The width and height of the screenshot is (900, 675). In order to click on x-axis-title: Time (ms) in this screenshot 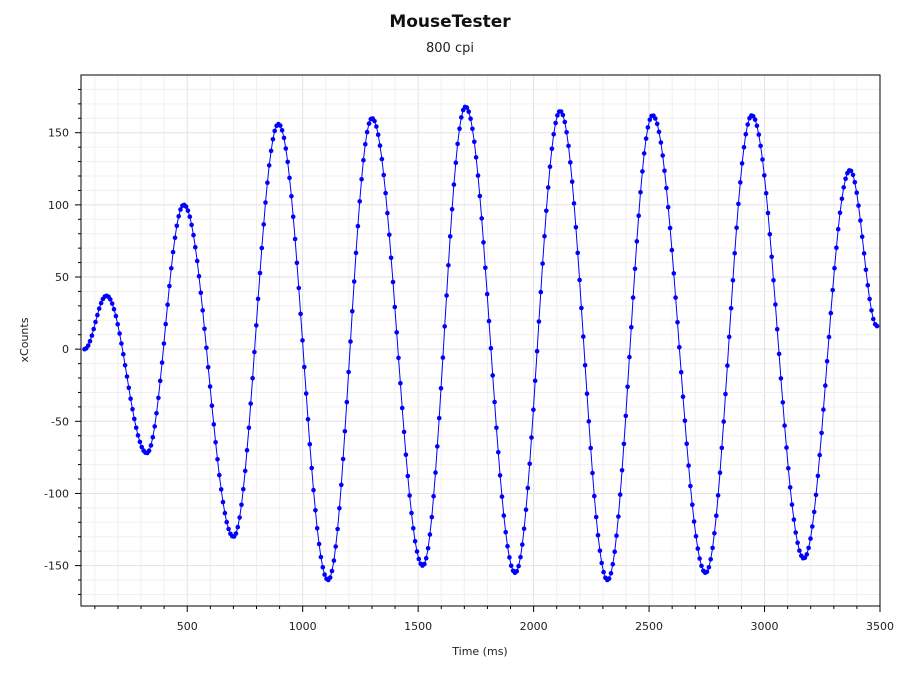, I will do `click(479, 651)`.